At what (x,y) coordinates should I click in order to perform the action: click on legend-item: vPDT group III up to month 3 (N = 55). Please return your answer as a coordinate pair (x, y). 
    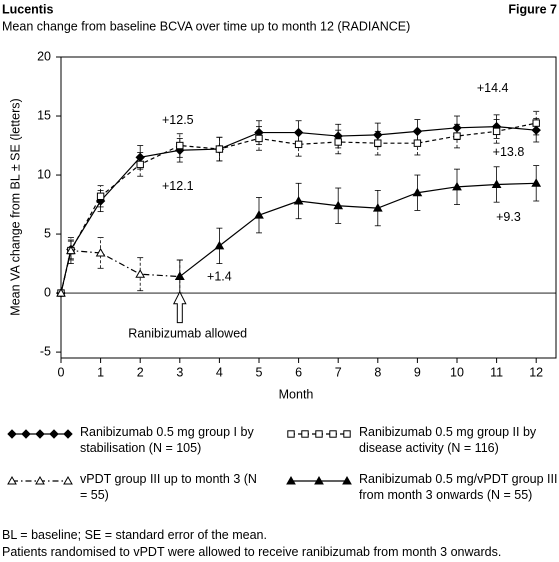
    Looking at the image, I should click on (135, 487).